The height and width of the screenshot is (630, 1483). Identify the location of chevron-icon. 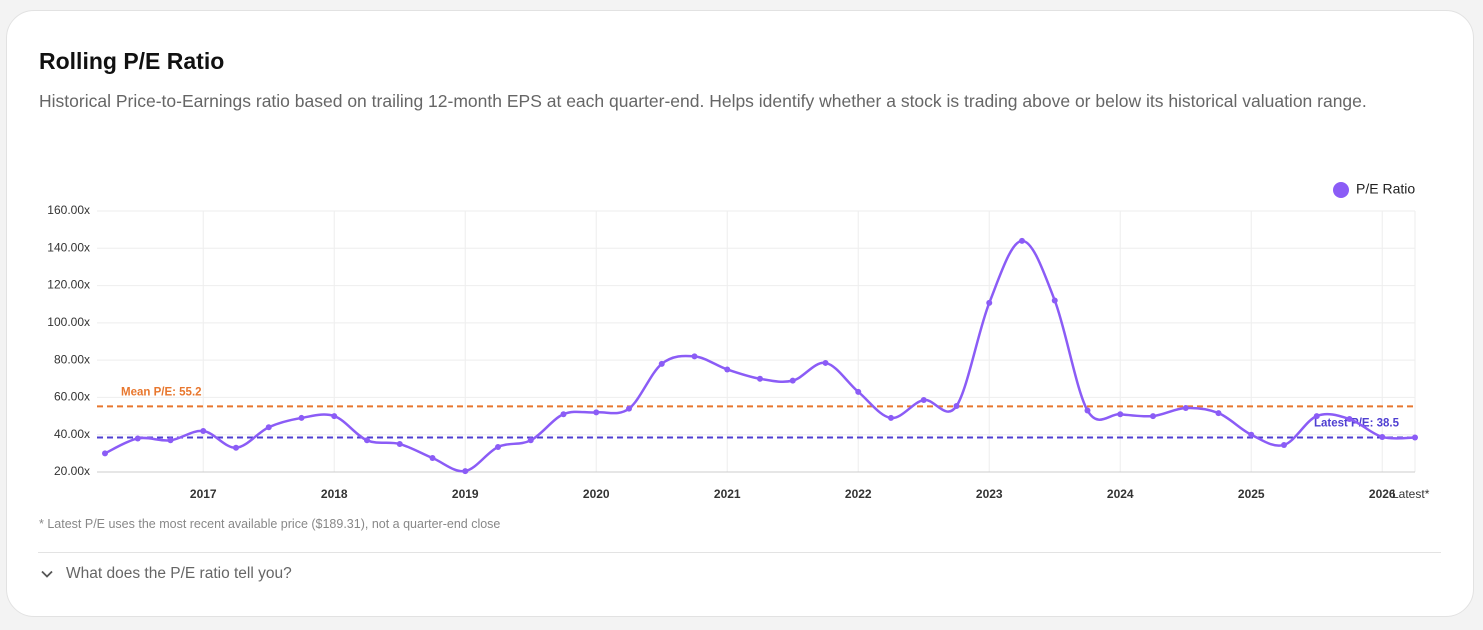
(47, 574).